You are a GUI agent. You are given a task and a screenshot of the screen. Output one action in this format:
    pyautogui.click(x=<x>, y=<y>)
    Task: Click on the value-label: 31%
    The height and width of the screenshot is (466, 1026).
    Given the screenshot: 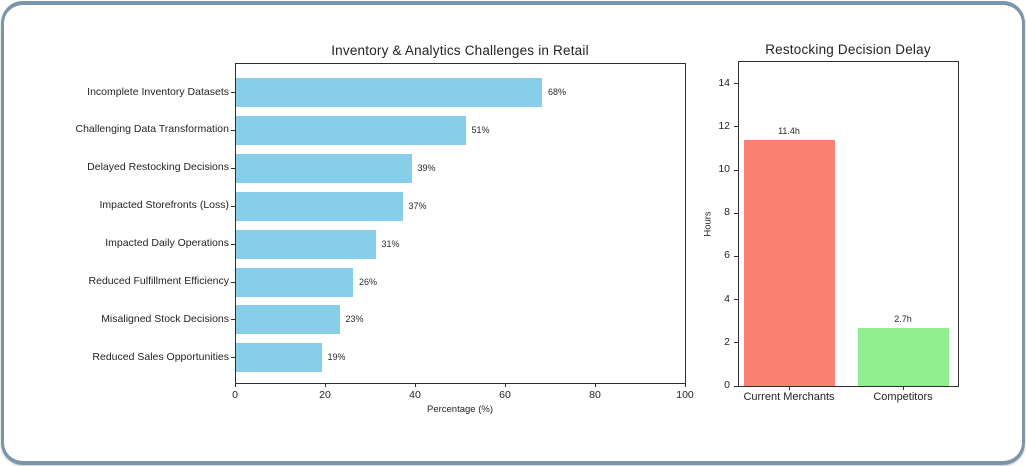 What is the action you would take?
    pyautogui.click(x=390, y=243)
    